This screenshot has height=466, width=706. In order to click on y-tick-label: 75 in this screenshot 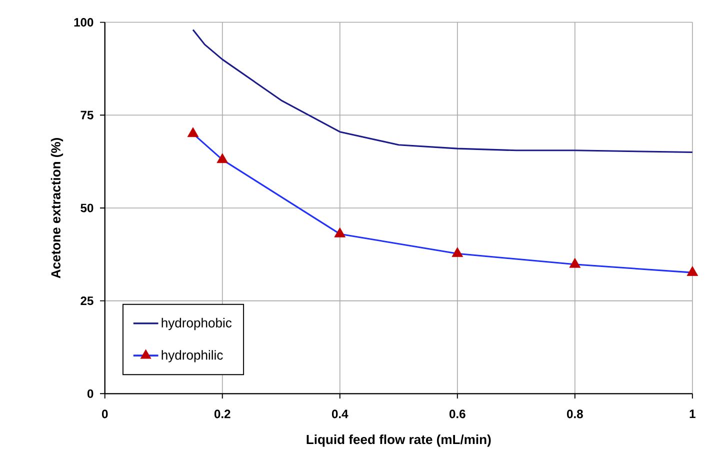, I will do `click(87, 115)`.